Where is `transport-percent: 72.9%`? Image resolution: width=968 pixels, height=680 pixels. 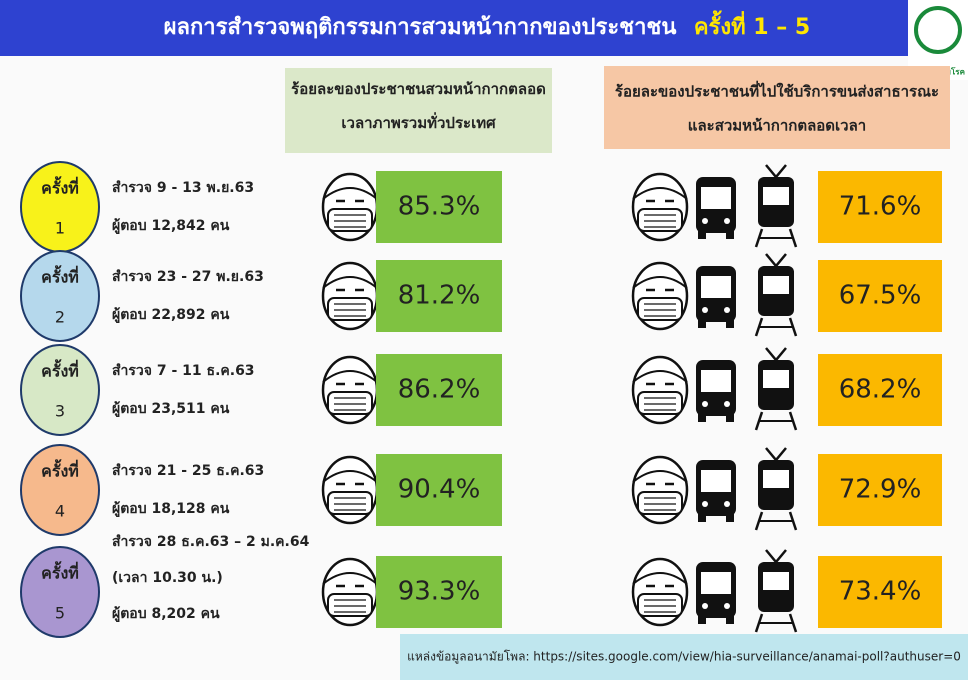 transport-percent: 72.9% is located at coordinates (880, 490).